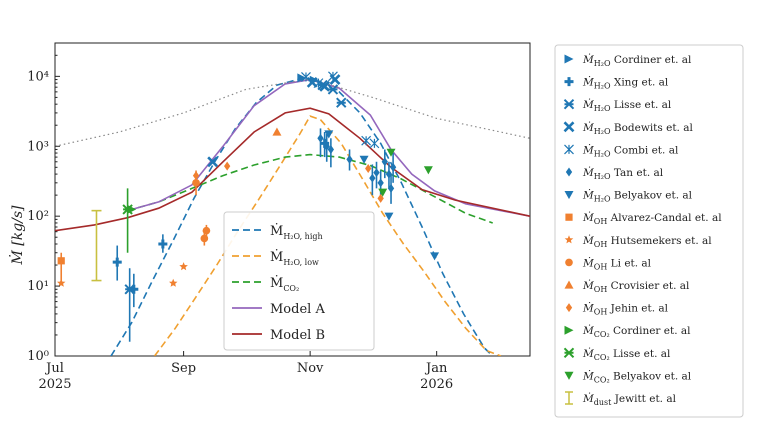 This screenshot has height=421, width=768. What do you see at coordinates (284, 283) in the screenshot?
I see `legend-inside-label-2: ṀCO₂` at bounding box center [284, 283].